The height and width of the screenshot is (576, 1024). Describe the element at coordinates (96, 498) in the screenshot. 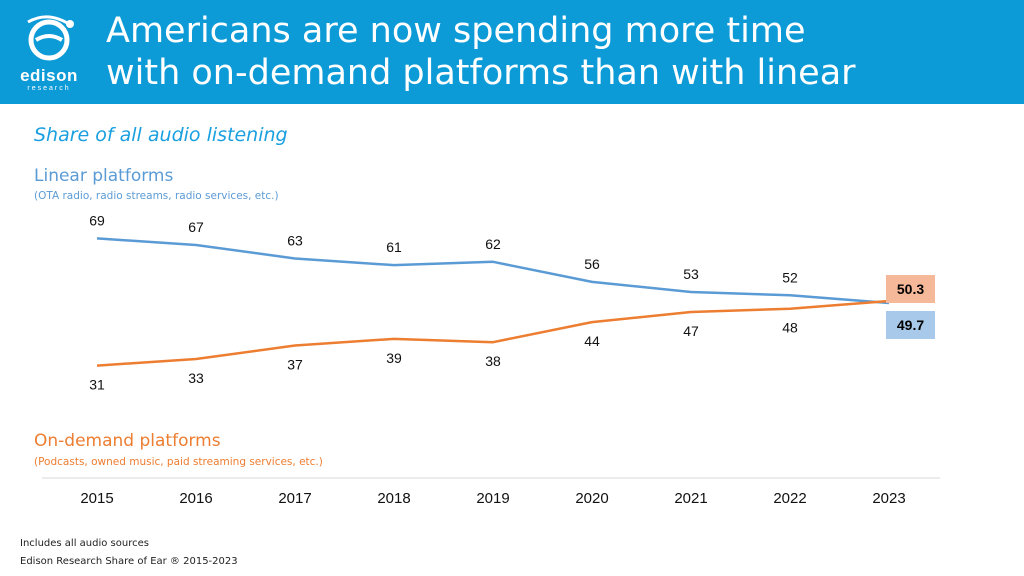

I see `x-tick-label-2015: 2015` at that location.